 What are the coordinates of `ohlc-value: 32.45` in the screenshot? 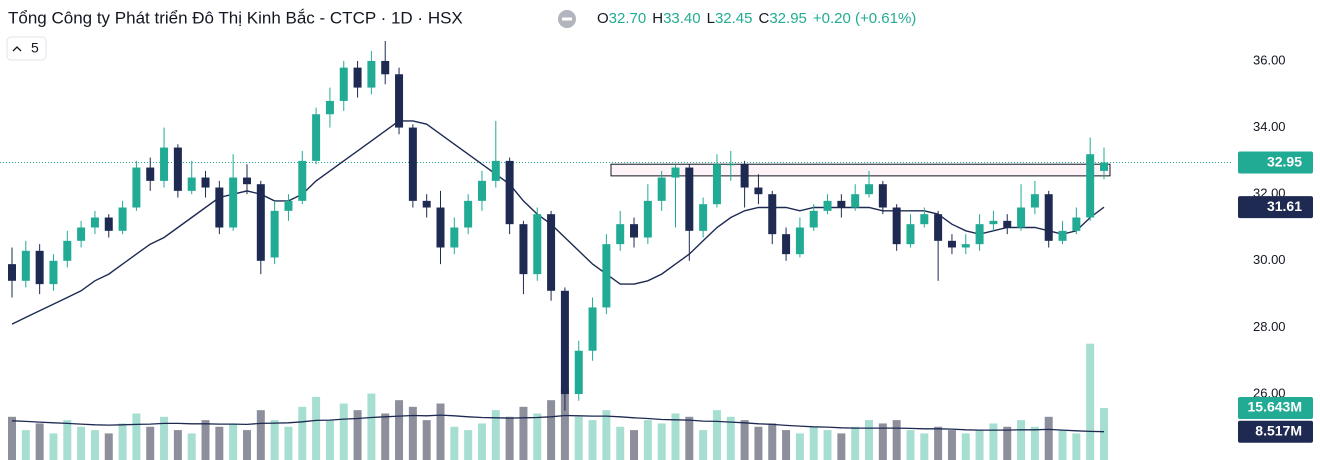 It's located at (734, 18).